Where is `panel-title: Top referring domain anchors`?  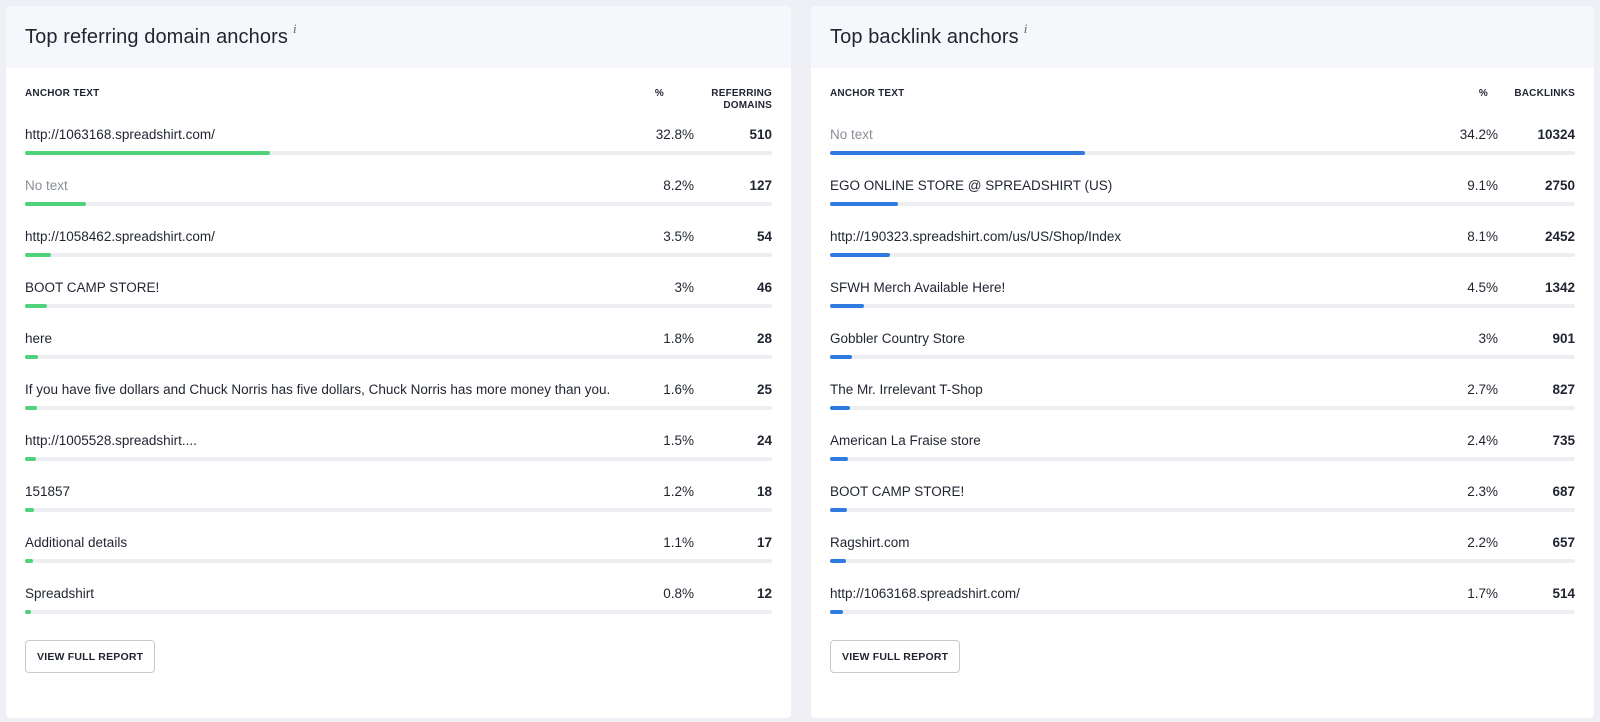
panel-title: Top referring domain anchors is located at coordinates (156, 36).